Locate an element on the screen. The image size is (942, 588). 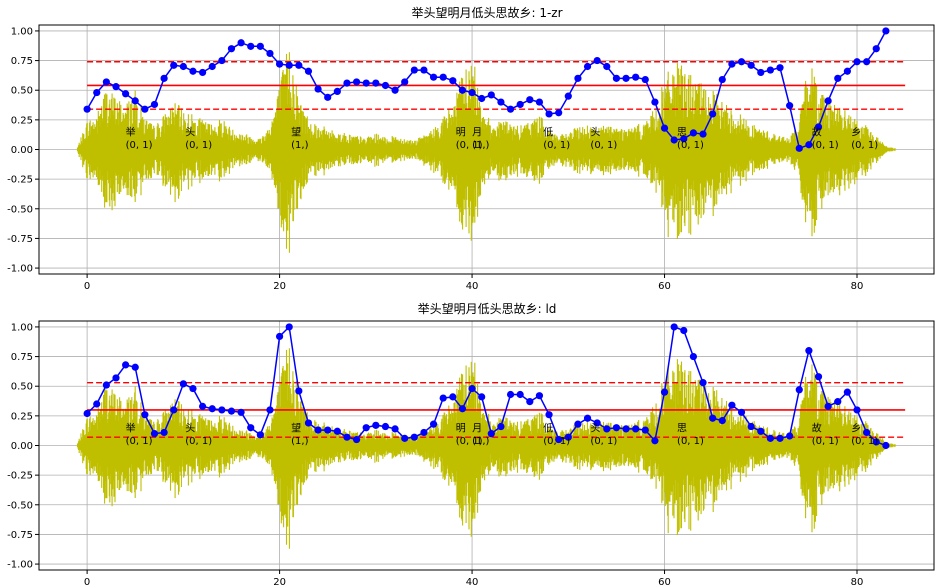
annotation-char: 望 is located at coordinates (296, 131).